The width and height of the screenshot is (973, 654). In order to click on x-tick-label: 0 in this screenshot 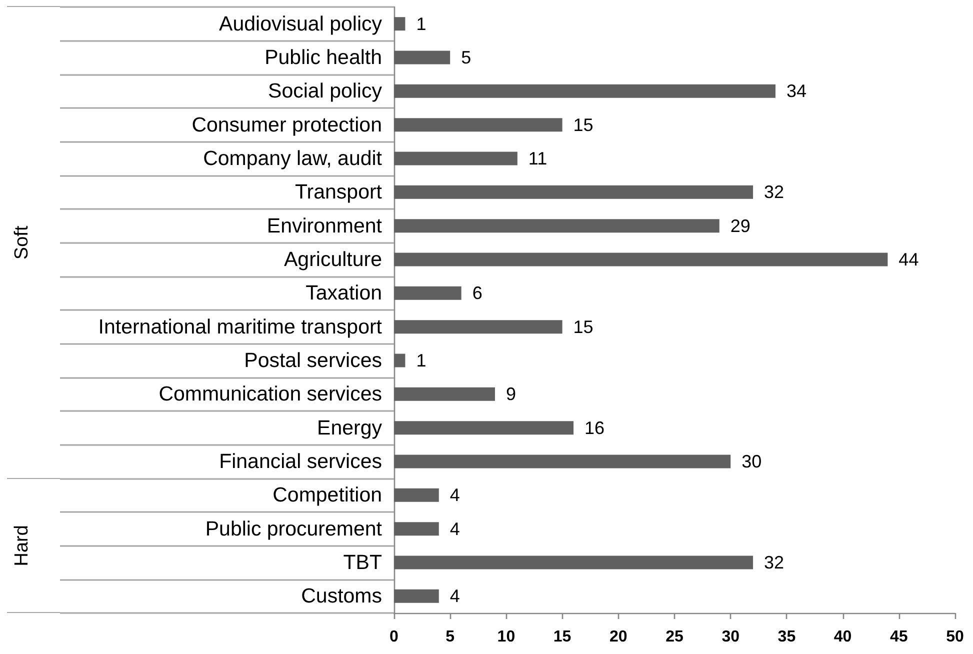, I will do `click(394, 637)`.